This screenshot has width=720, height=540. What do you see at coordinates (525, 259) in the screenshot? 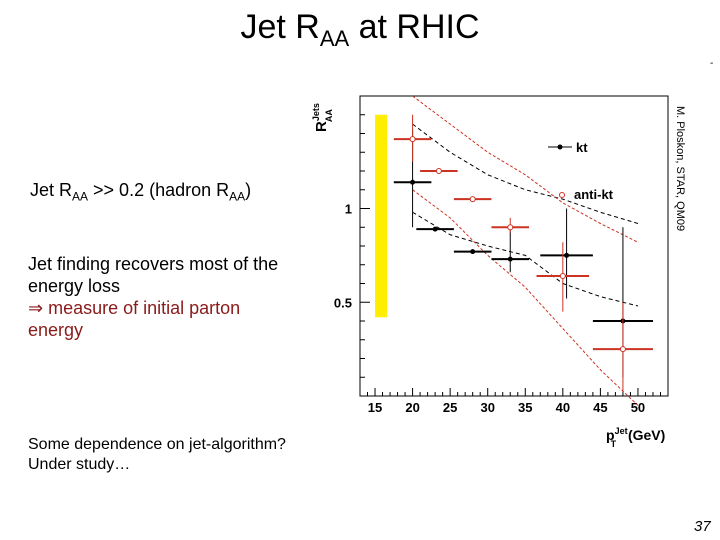
I see `systematic-band-kt-lower` at bounding box center [525, 259].